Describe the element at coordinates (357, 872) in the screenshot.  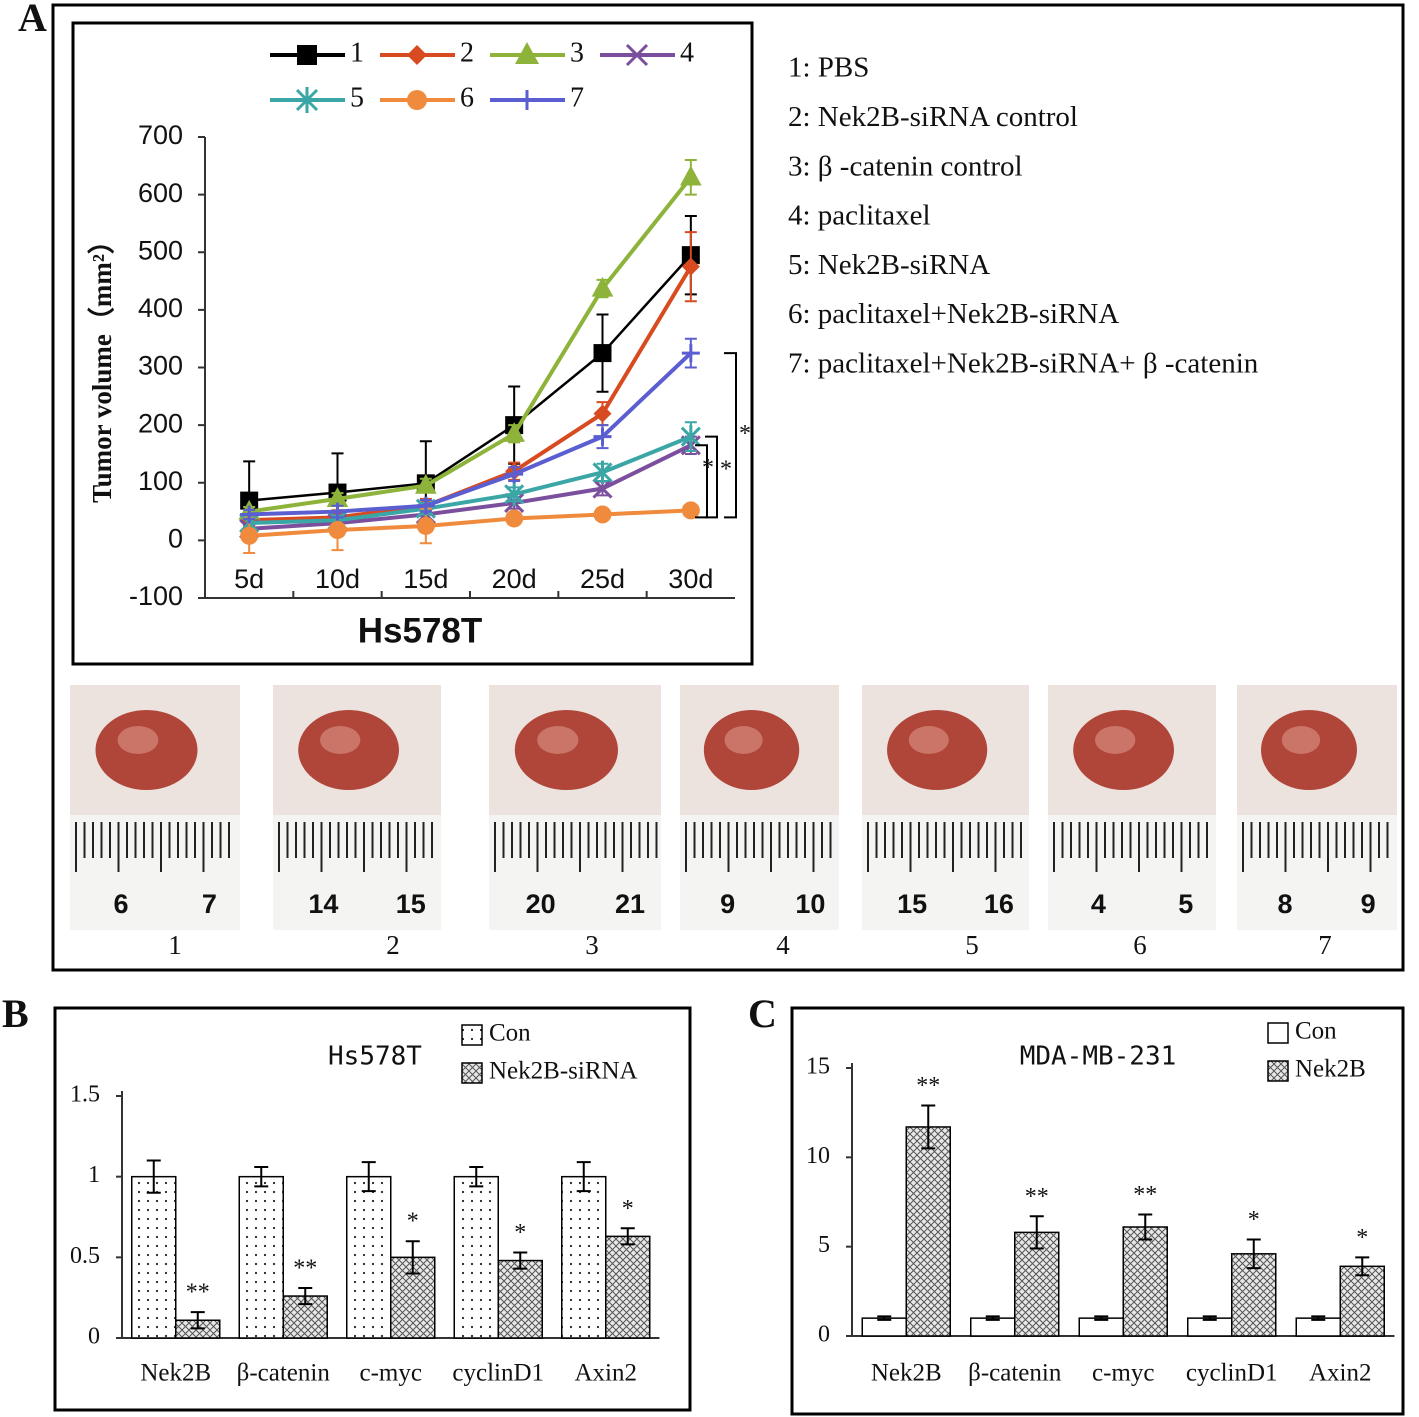
I see `ruler` at that location.